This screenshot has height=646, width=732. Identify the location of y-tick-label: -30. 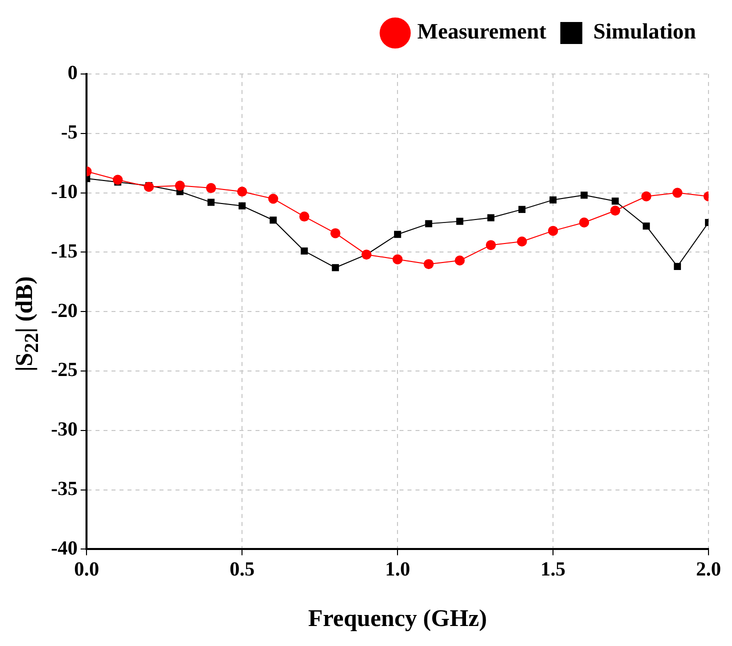
(64, 429).